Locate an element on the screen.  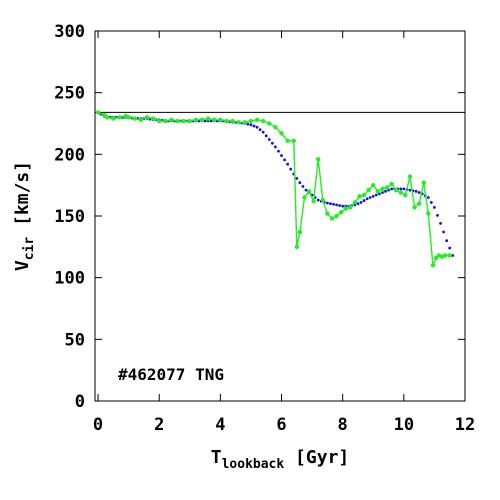
y-tick-label: 50 is located at coordinates (75, 340).